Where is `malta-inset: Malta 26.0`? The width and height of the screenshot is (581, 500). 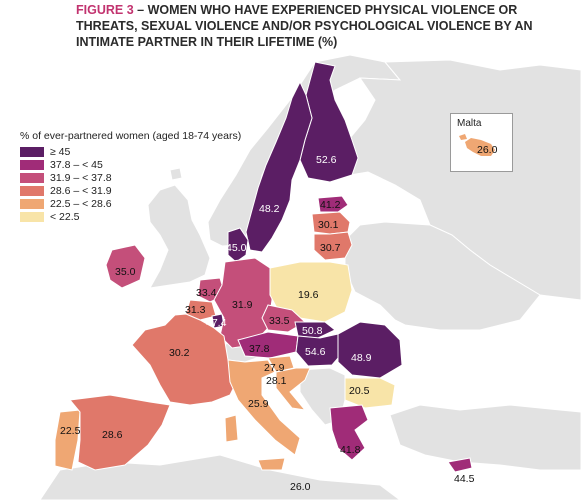
malta-inset: Malta 26.0 is located at coordinates (481, 142).